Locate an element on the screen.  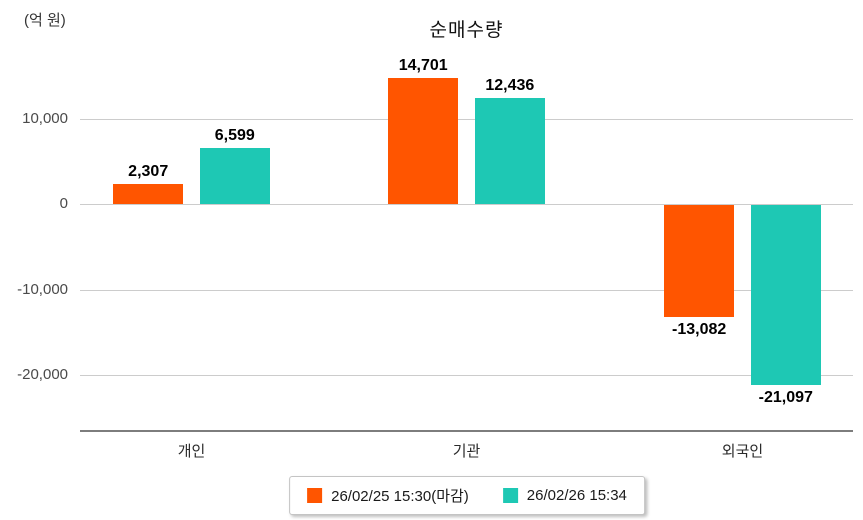
bar-기관-series1 is located at coordinates (423, 141).